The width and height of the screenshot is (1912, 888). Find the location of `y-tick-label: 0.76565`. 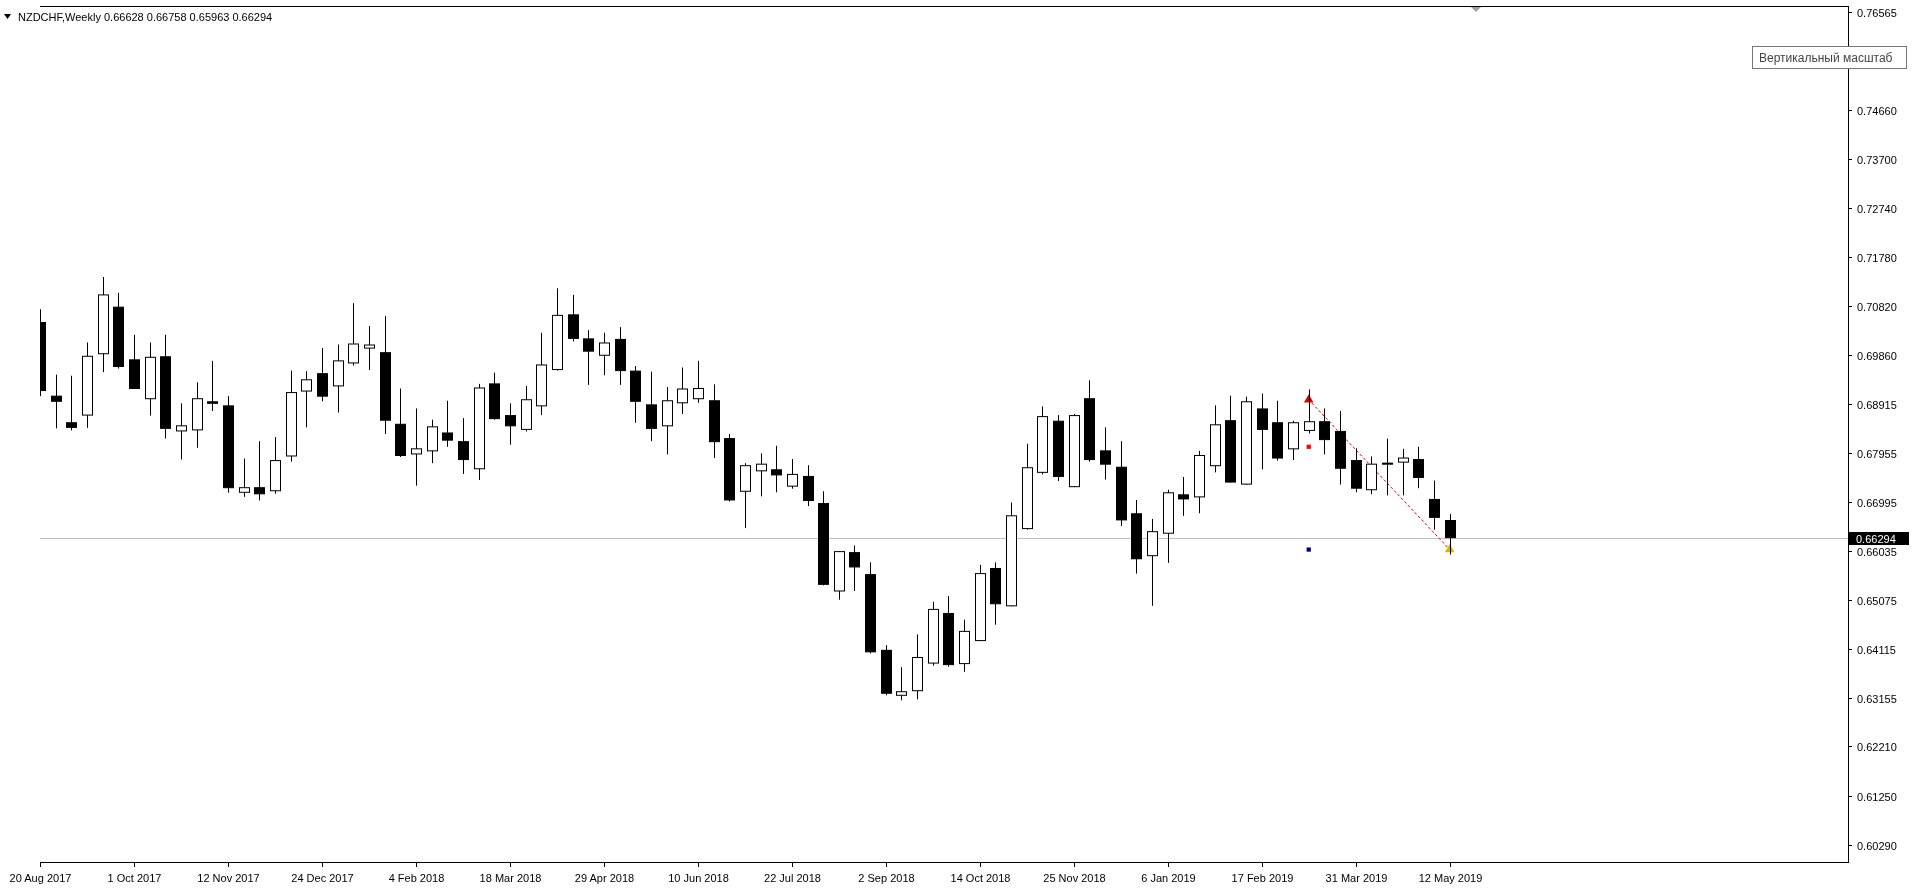

y-tick-label: 0.76565 is located at coordinates (1877, 12).